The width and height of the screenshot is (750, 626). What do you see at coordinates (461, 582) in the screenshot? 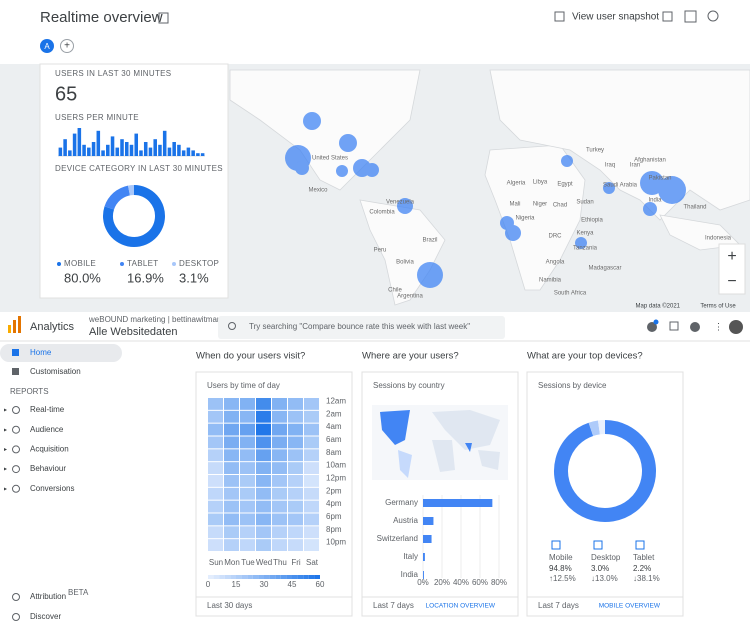
I see `x-tick-label: 40%` at bounding box center [461, 582].